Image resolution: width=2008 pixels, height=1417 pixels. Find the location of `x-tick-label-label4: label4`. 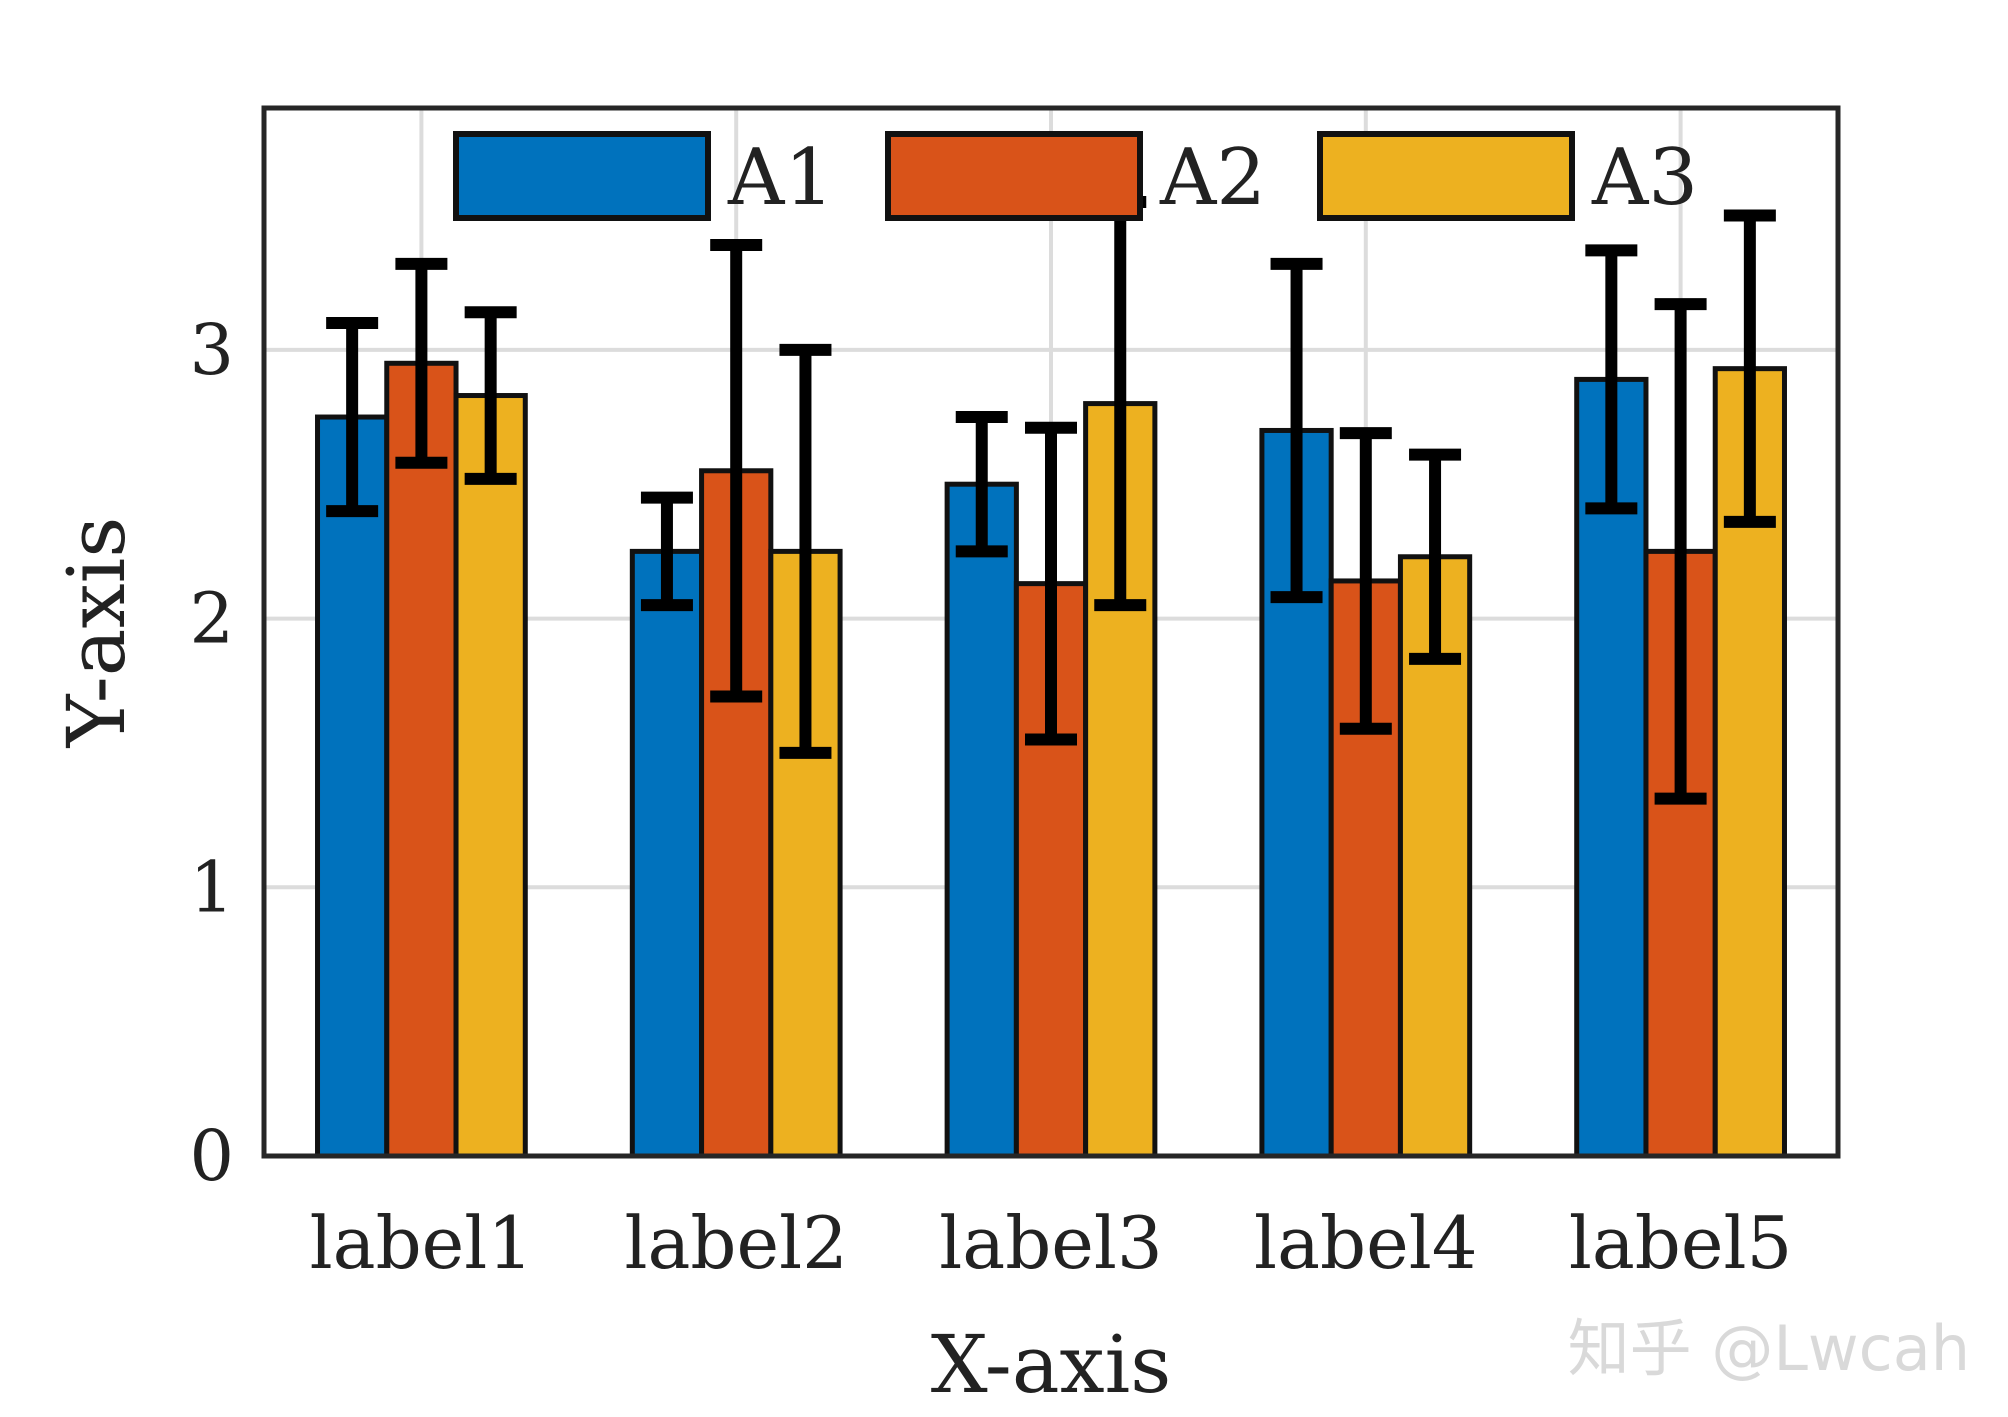

x-tick-label-label4: label4 is located at coordinates (1366, 1243).